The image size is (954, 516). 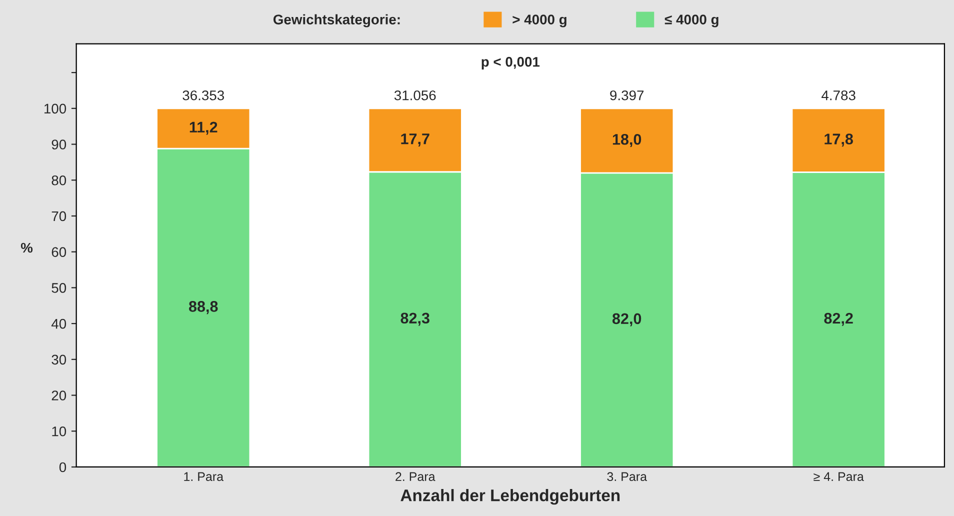 What do you see at coordinates (839, 477) in the screenshot?
I see `x-tick-label: ≥ 4. Para` at bounding box center [839, 477].